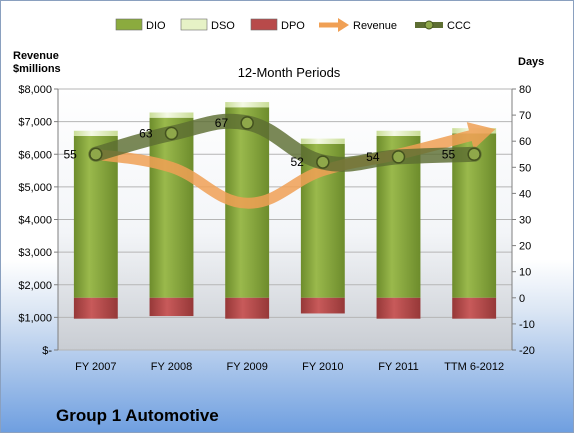 The image size is (574, 433). What do you see at coordinates (525, 221) in the screenshot?
I see `right-tick-label: 30` at bounding box center [525, 221].